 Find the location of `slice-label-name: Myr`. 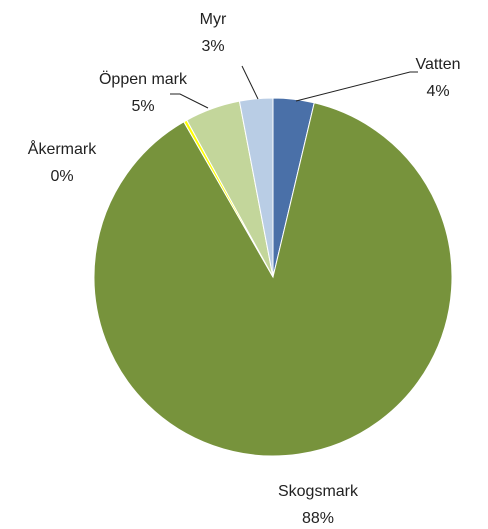

slice-label-name: Myr is located at coordinates (213, 19).